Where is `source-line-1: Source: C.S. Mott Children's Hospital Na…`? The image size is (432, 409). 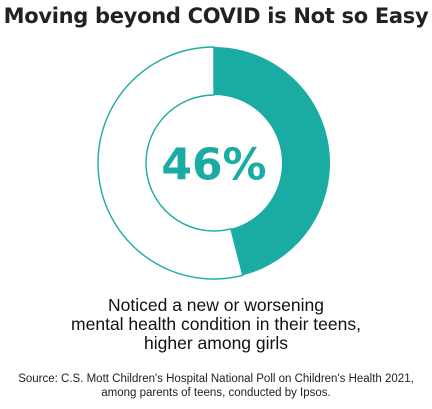 source-line-1: Source: C.S. Mott Children's Hospital Na… is located at coordinates (216, 379).